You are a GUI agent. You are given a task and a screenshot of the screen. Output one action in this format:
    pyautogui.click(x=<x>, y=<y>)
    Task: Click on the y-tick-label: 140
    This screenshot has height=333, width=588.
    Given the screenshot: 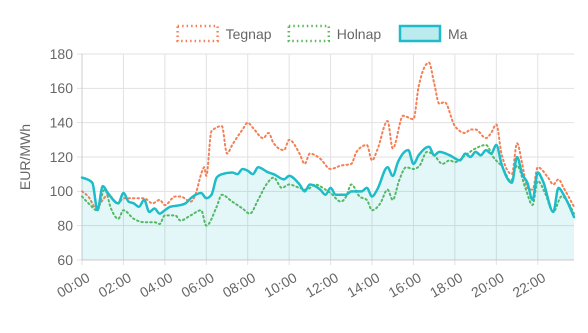 What is the action you would take?
    pyautogui.click(x=62, y=122)
    